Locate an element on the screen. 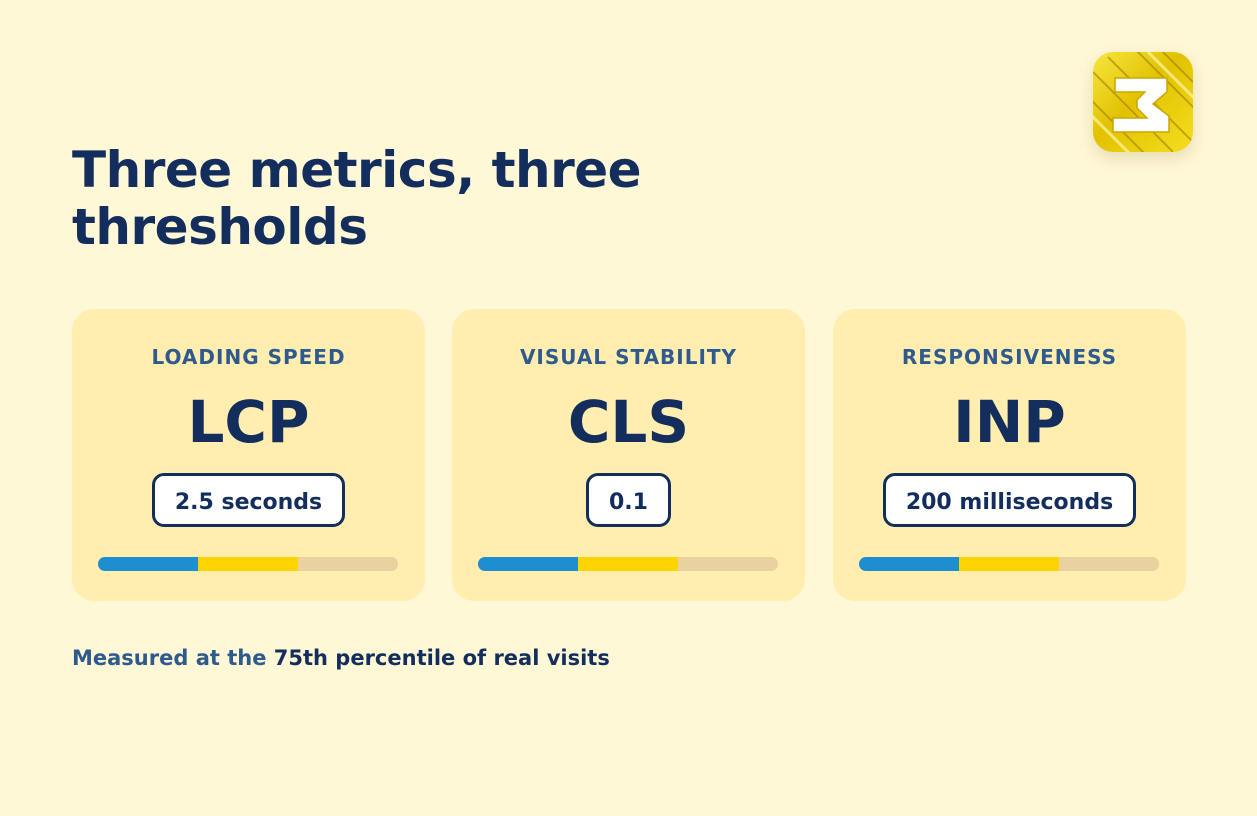 The image size is (1257, 816). metric-card-inp: RESPONSIVENESS INP 200 milliseconds is located at coordinates (1009, 455).